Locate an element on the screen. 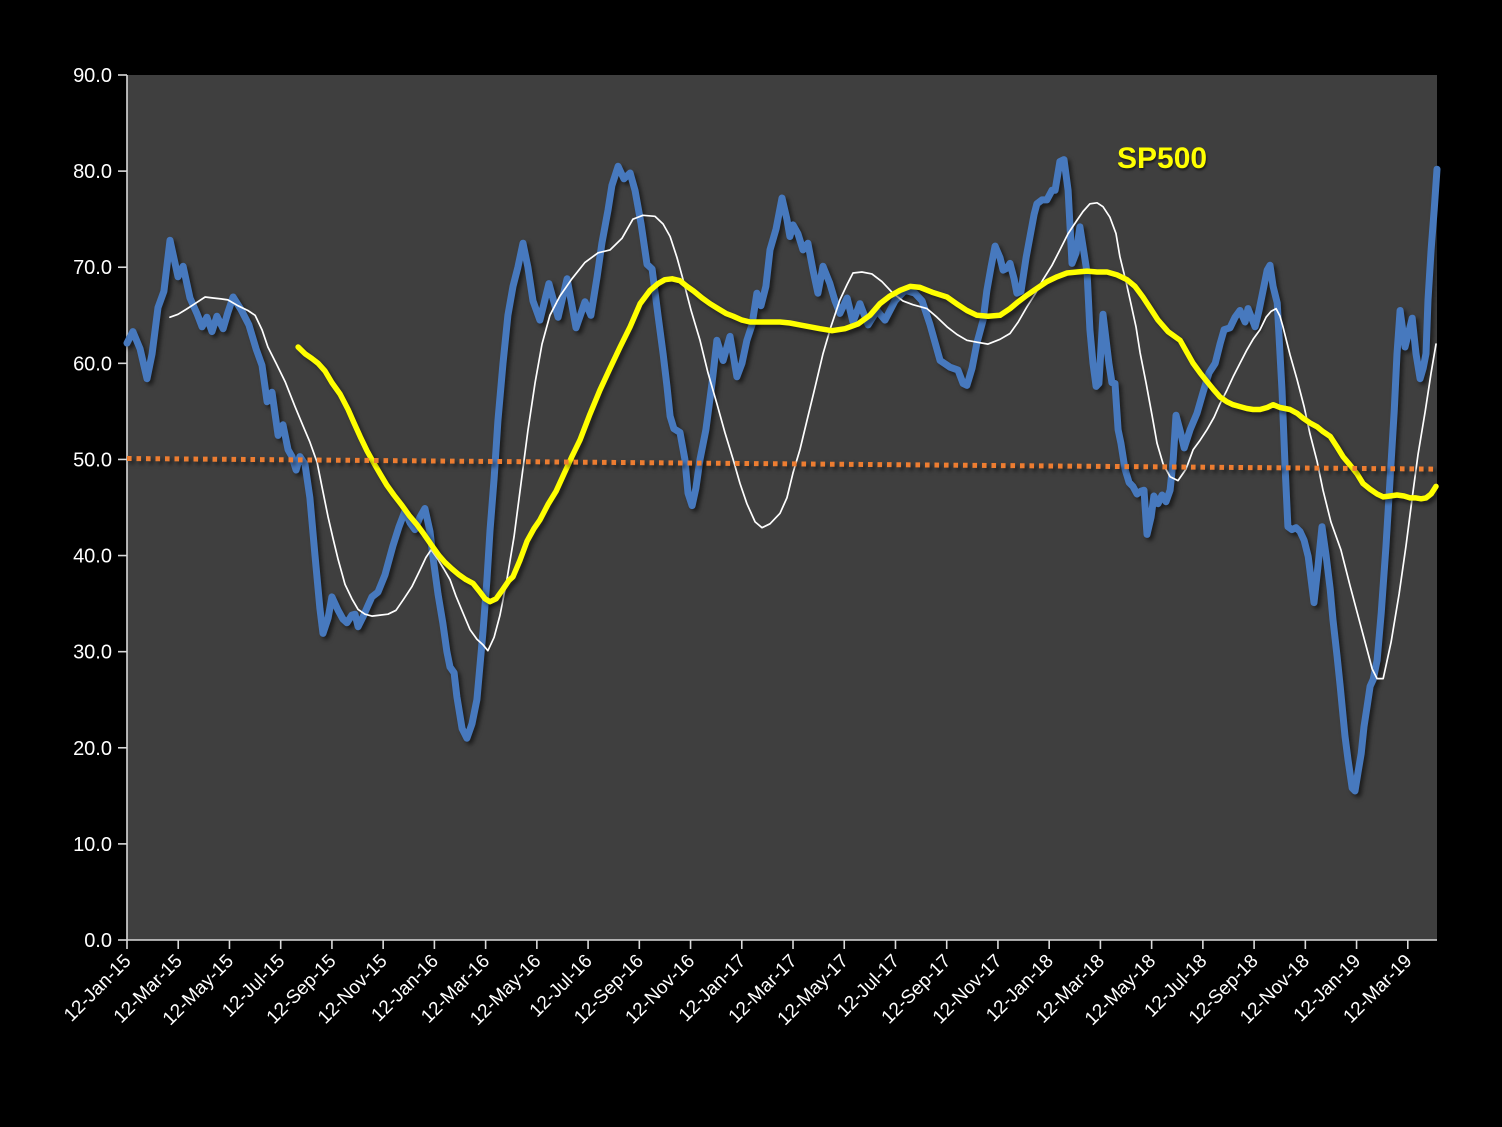  y-tick-label: 80.0 is located at coordinates (92, 172).